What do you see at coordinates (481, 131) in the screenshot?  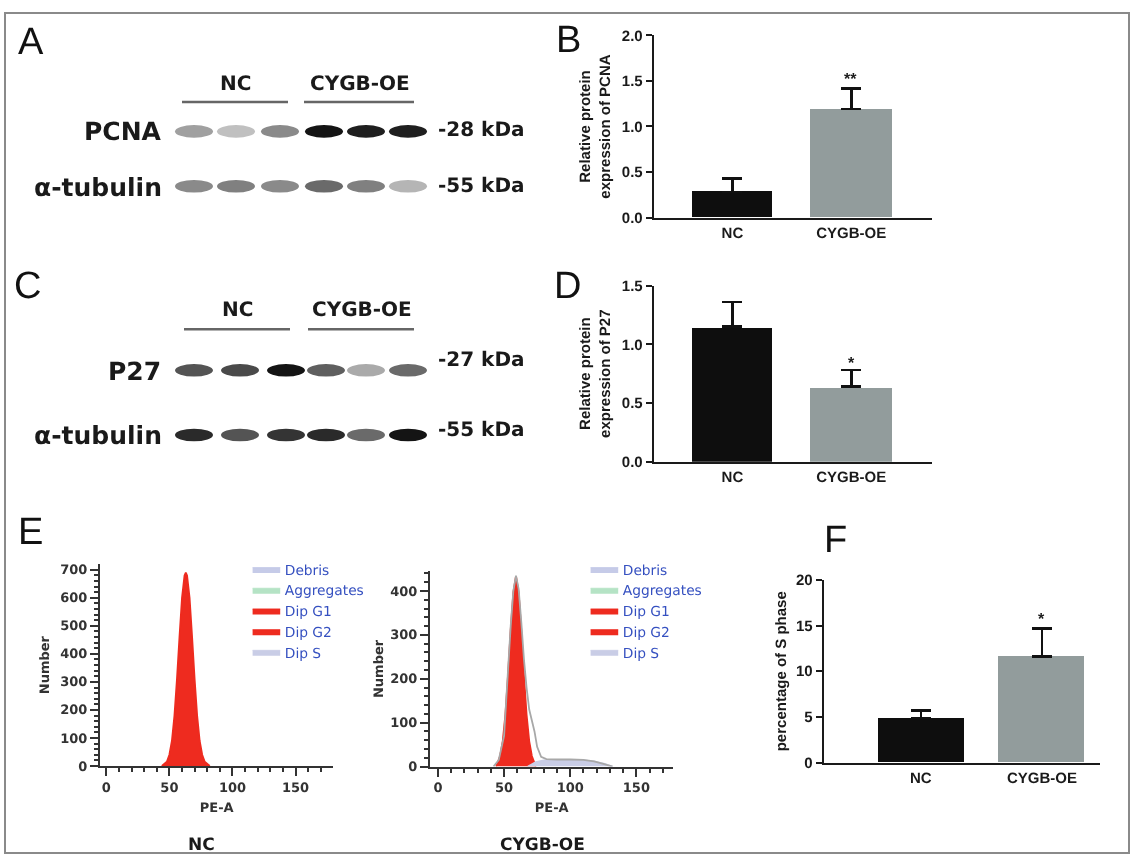 I see `category-label: -28 kDa` at bounding box center [481, 131].